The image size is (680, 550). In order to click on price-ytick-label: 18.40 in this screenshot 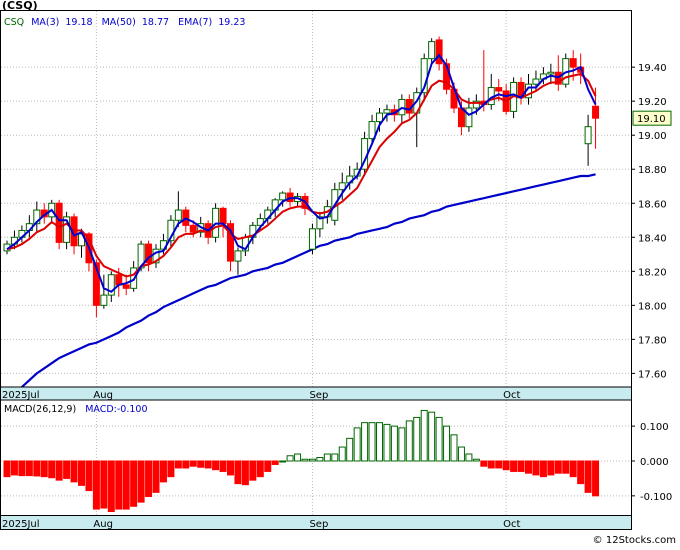, I will do `click(652, 238)`.